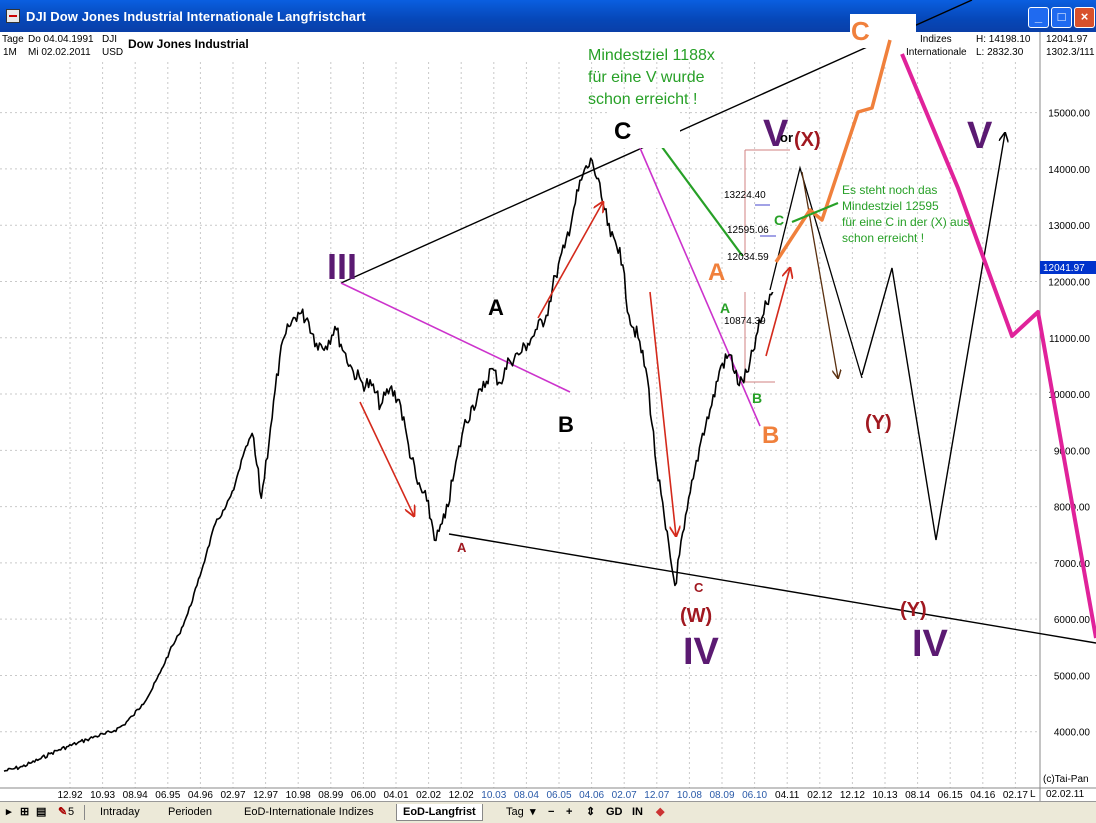 This screenshot has width=1096, height=823. Describe the element at coordinates (69, 795) in the screenshot. I see `x-tick-label: 12.92` at that location.